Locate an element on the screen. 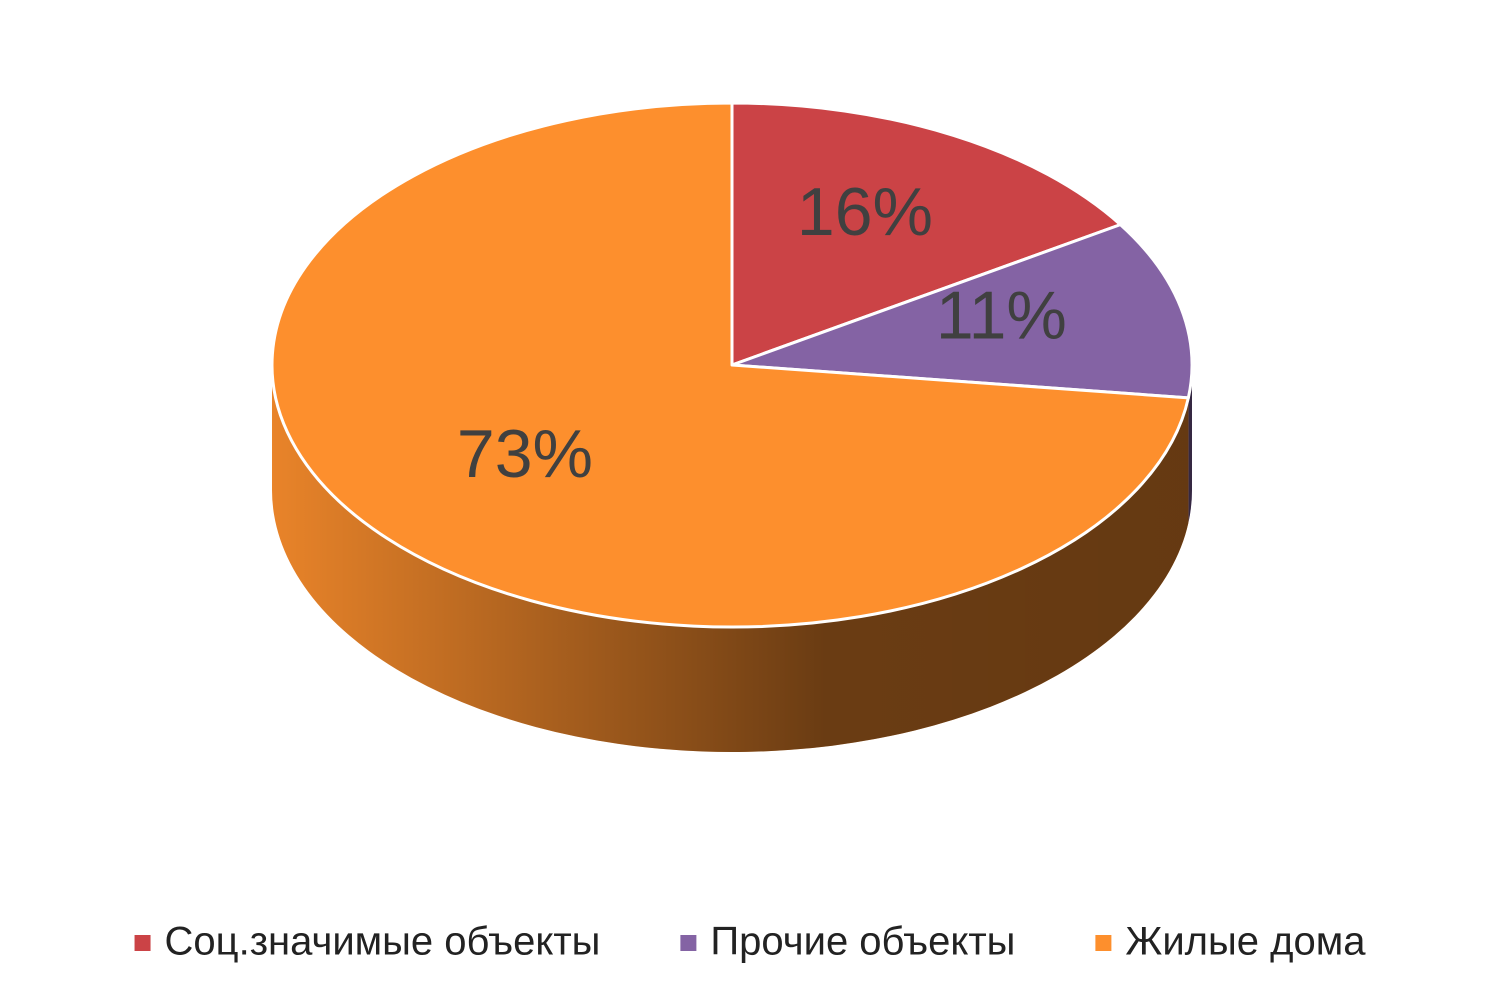 This screenshot has width=1500, height=1000. legend-label: Прочие объекты is located at coordinates (862, 942).